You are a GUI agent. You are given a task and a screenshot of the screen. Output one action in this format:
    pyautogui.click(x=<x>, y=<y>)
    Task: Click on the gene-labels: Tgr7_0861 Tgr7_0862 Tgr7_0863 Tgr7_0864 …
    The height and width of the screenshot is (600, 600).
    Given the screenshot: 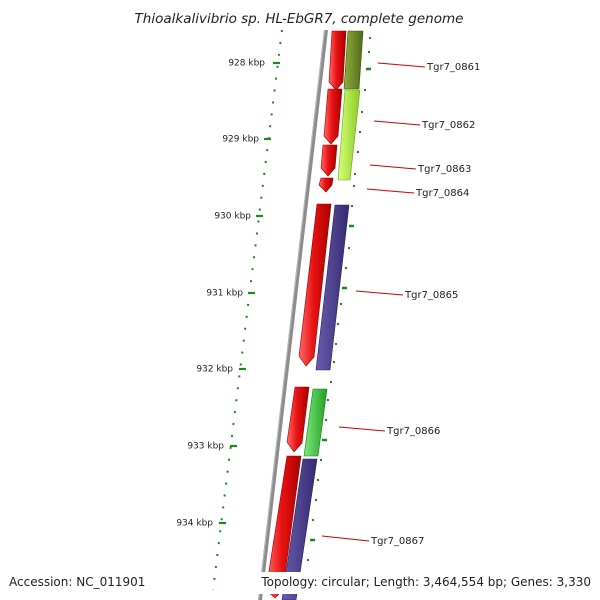 What is the action you would take?
    pyautogui.click(x=425, y=304)
    